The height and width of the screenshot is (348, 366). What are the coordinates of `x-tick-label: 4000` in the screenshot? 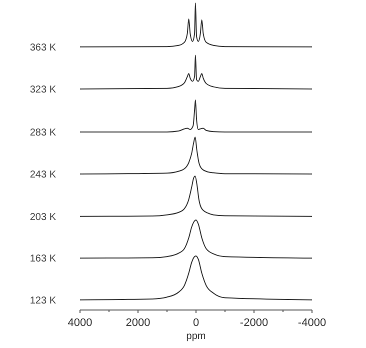 It's located at (80, 323).